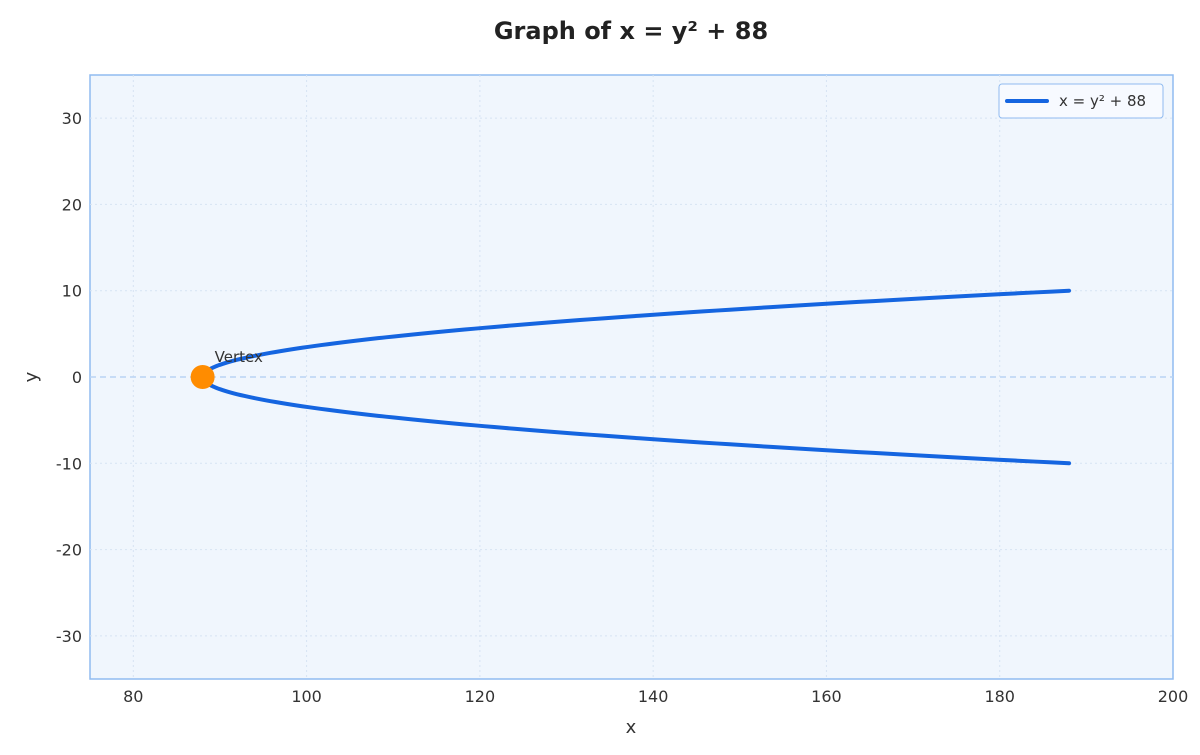 Image resolution: width=1200 pixels, height=755 pixels. I want to click on y-axis-label: y, so click(31, 376).